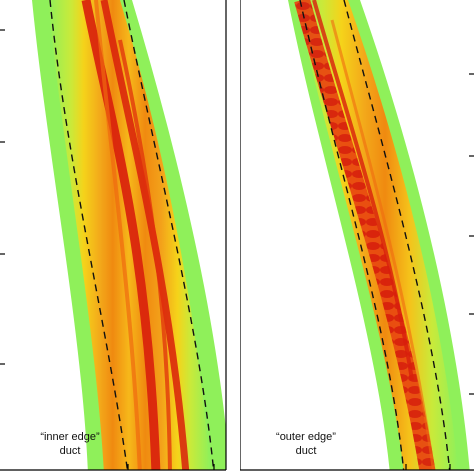  What do you see at coordinates (70, 444) in the screenshot?
I see `caption-inner-edge: “inner edge” duct` at bounding box center [70, 444].